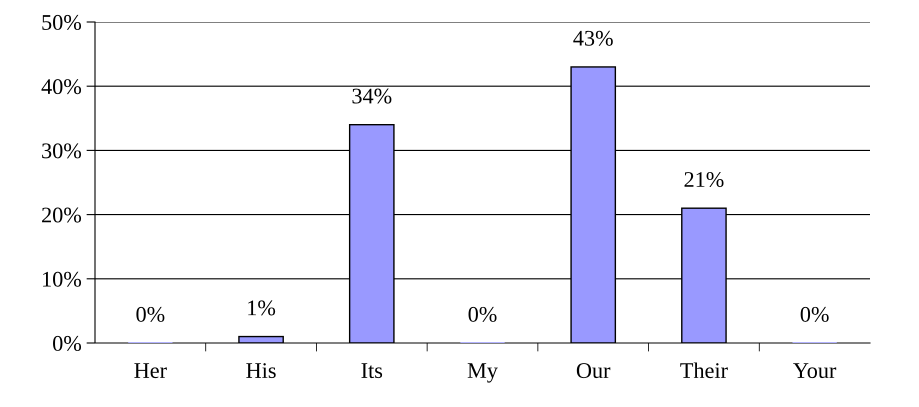 This screenshot has width=919, height=407. What do you see at coordinates (62, 22) in the screenshot?
I see `y-tick-label: 50%` at bounding box center [62, 22].